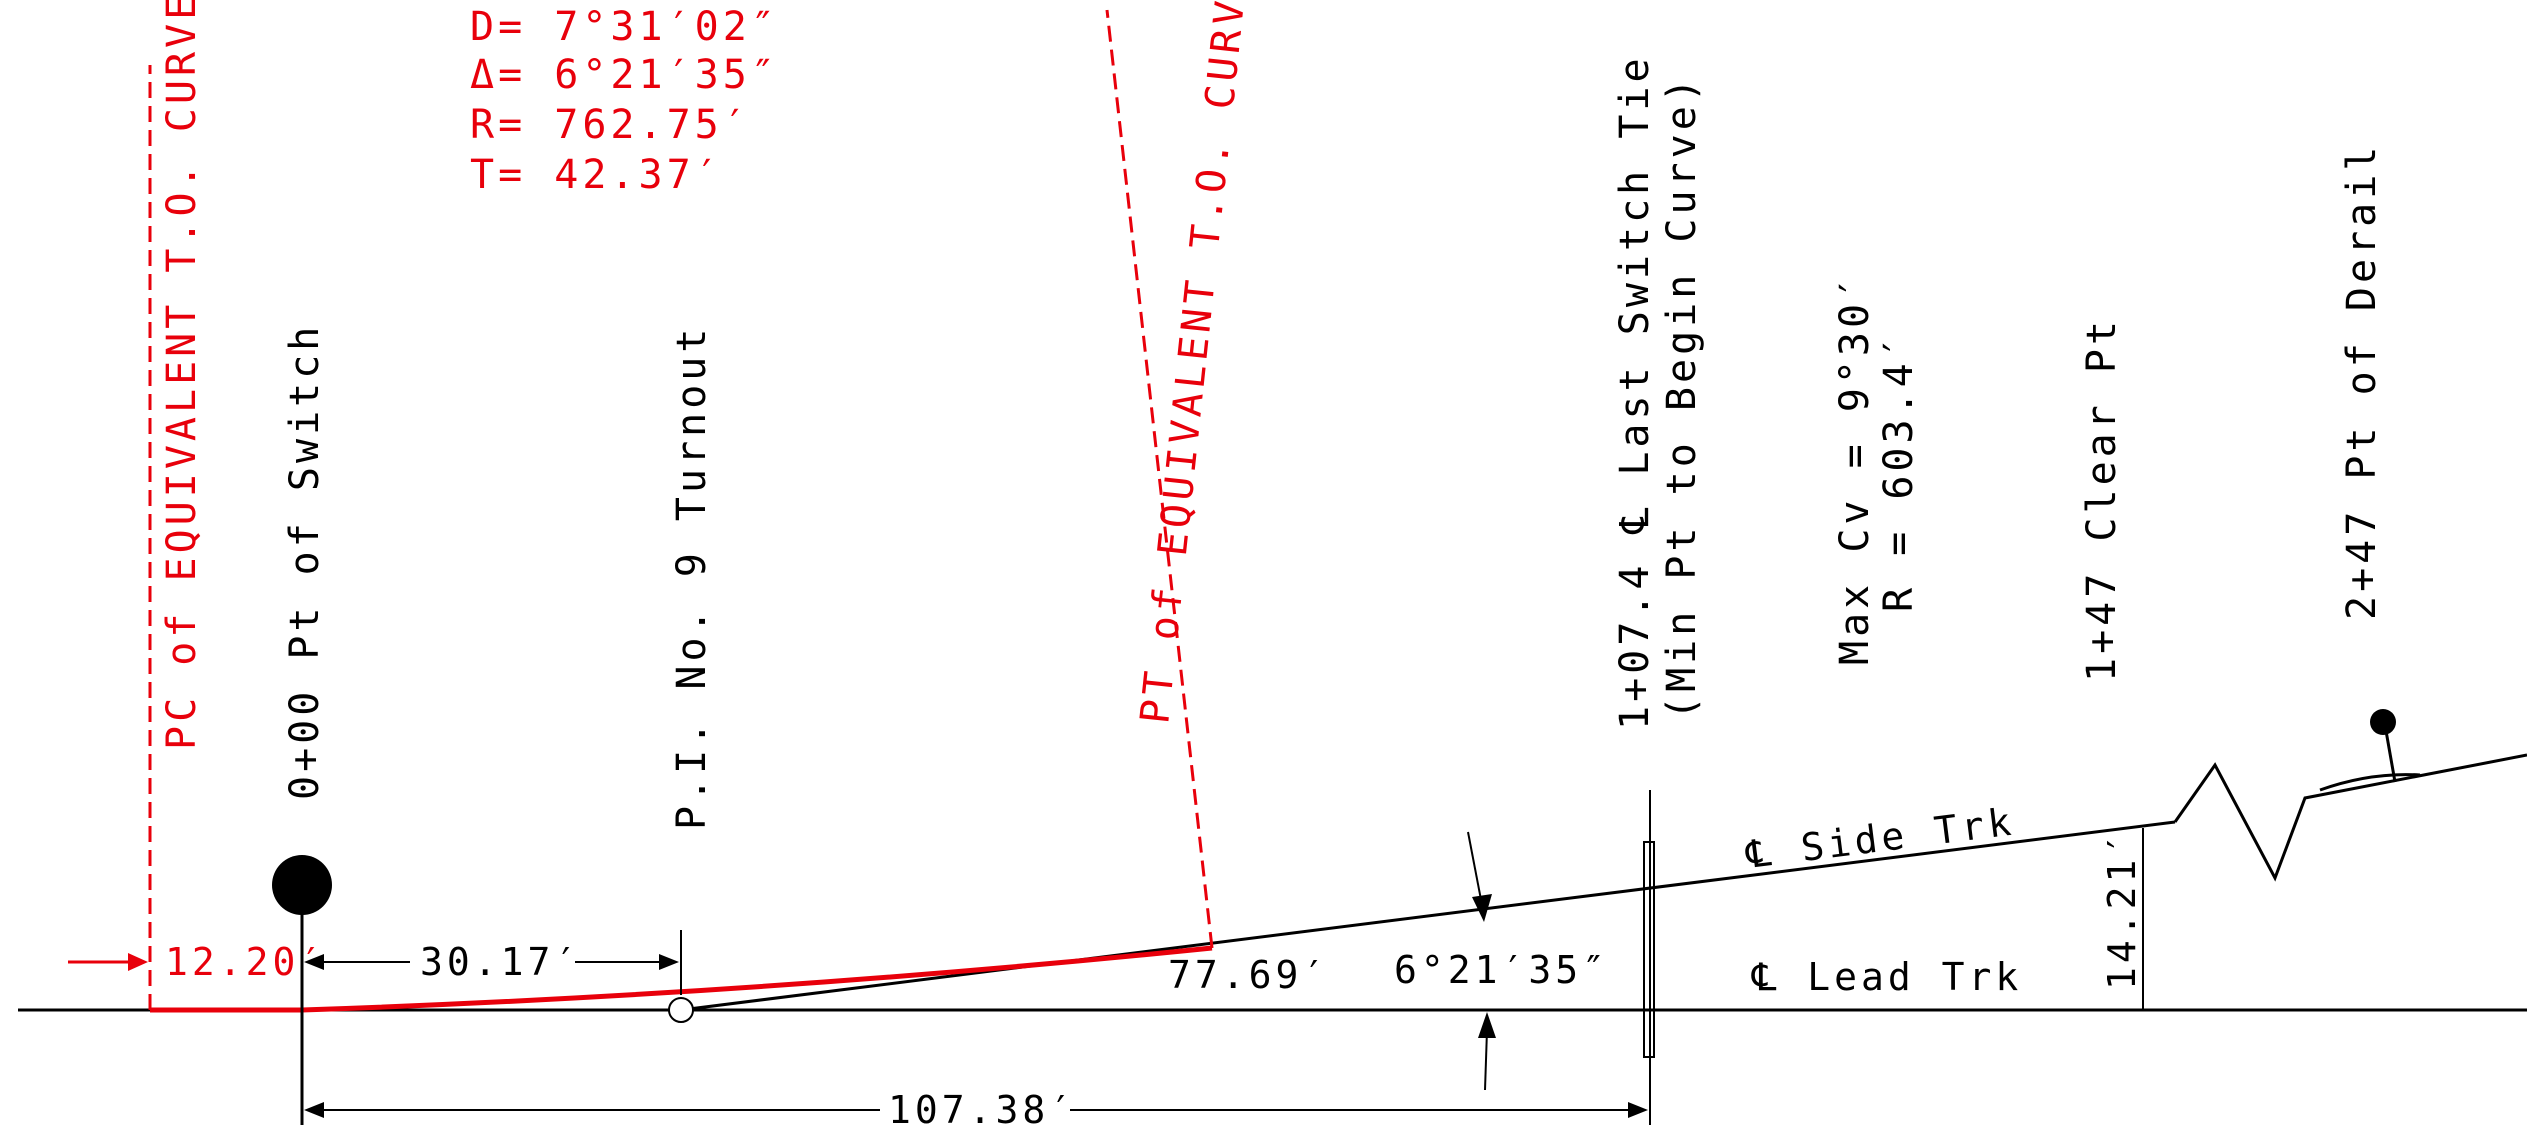  Describe the element at coordinates (1635, 392) in the screenshot. I see `last-tie-label-line1: 1+07.4 ℄ Last Switch Tie` at that location.